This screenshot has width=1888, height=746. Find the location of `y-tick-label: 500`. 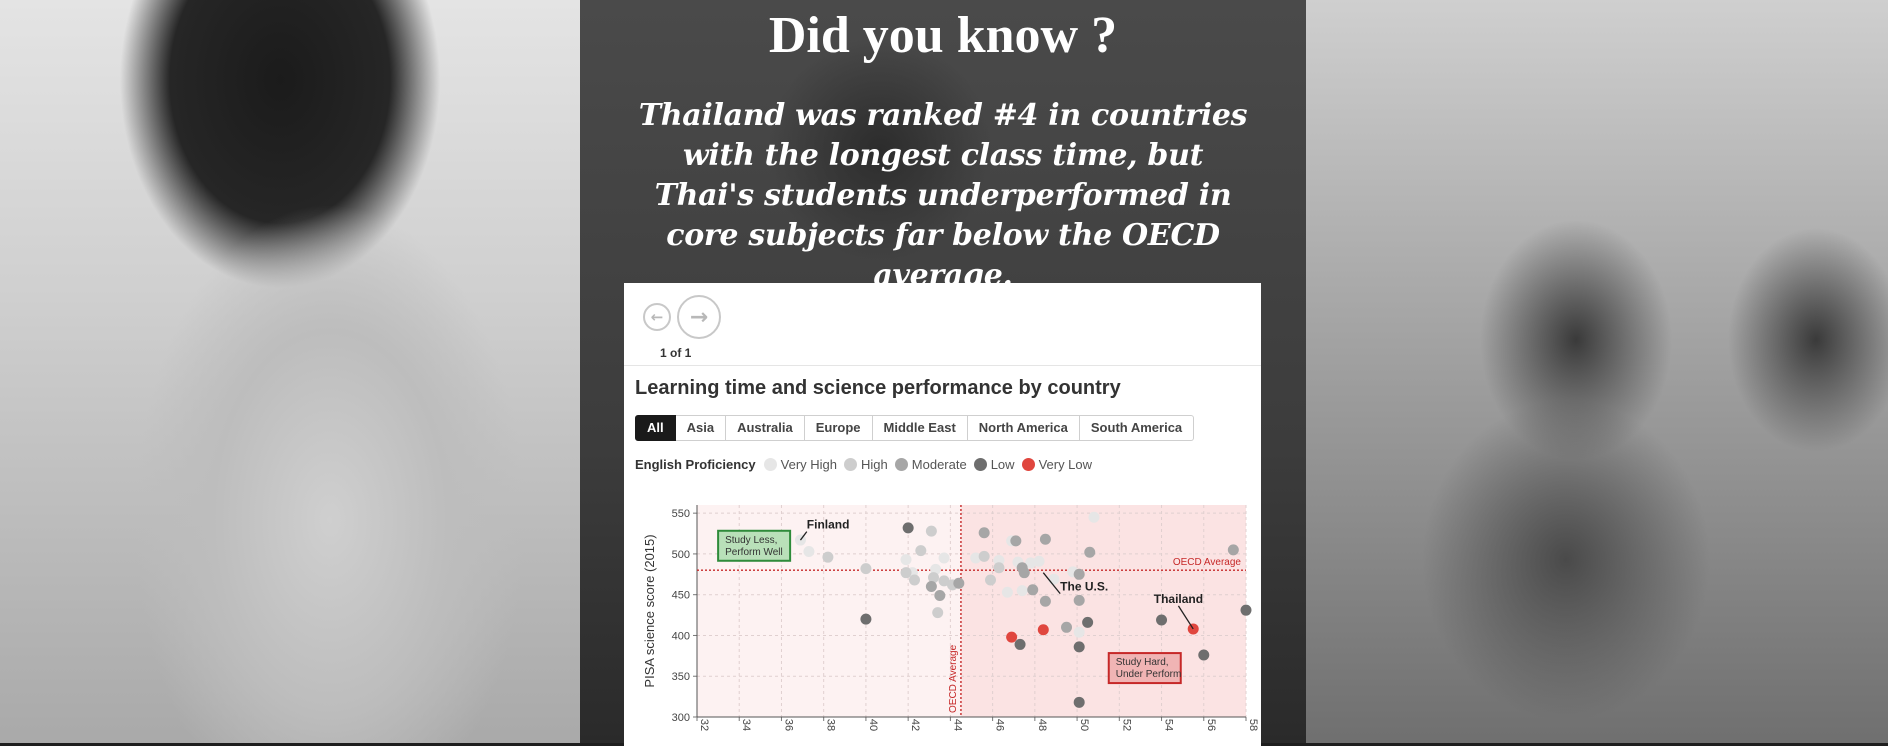

y-tick-label: 500 is located at coordinates (681, 555).